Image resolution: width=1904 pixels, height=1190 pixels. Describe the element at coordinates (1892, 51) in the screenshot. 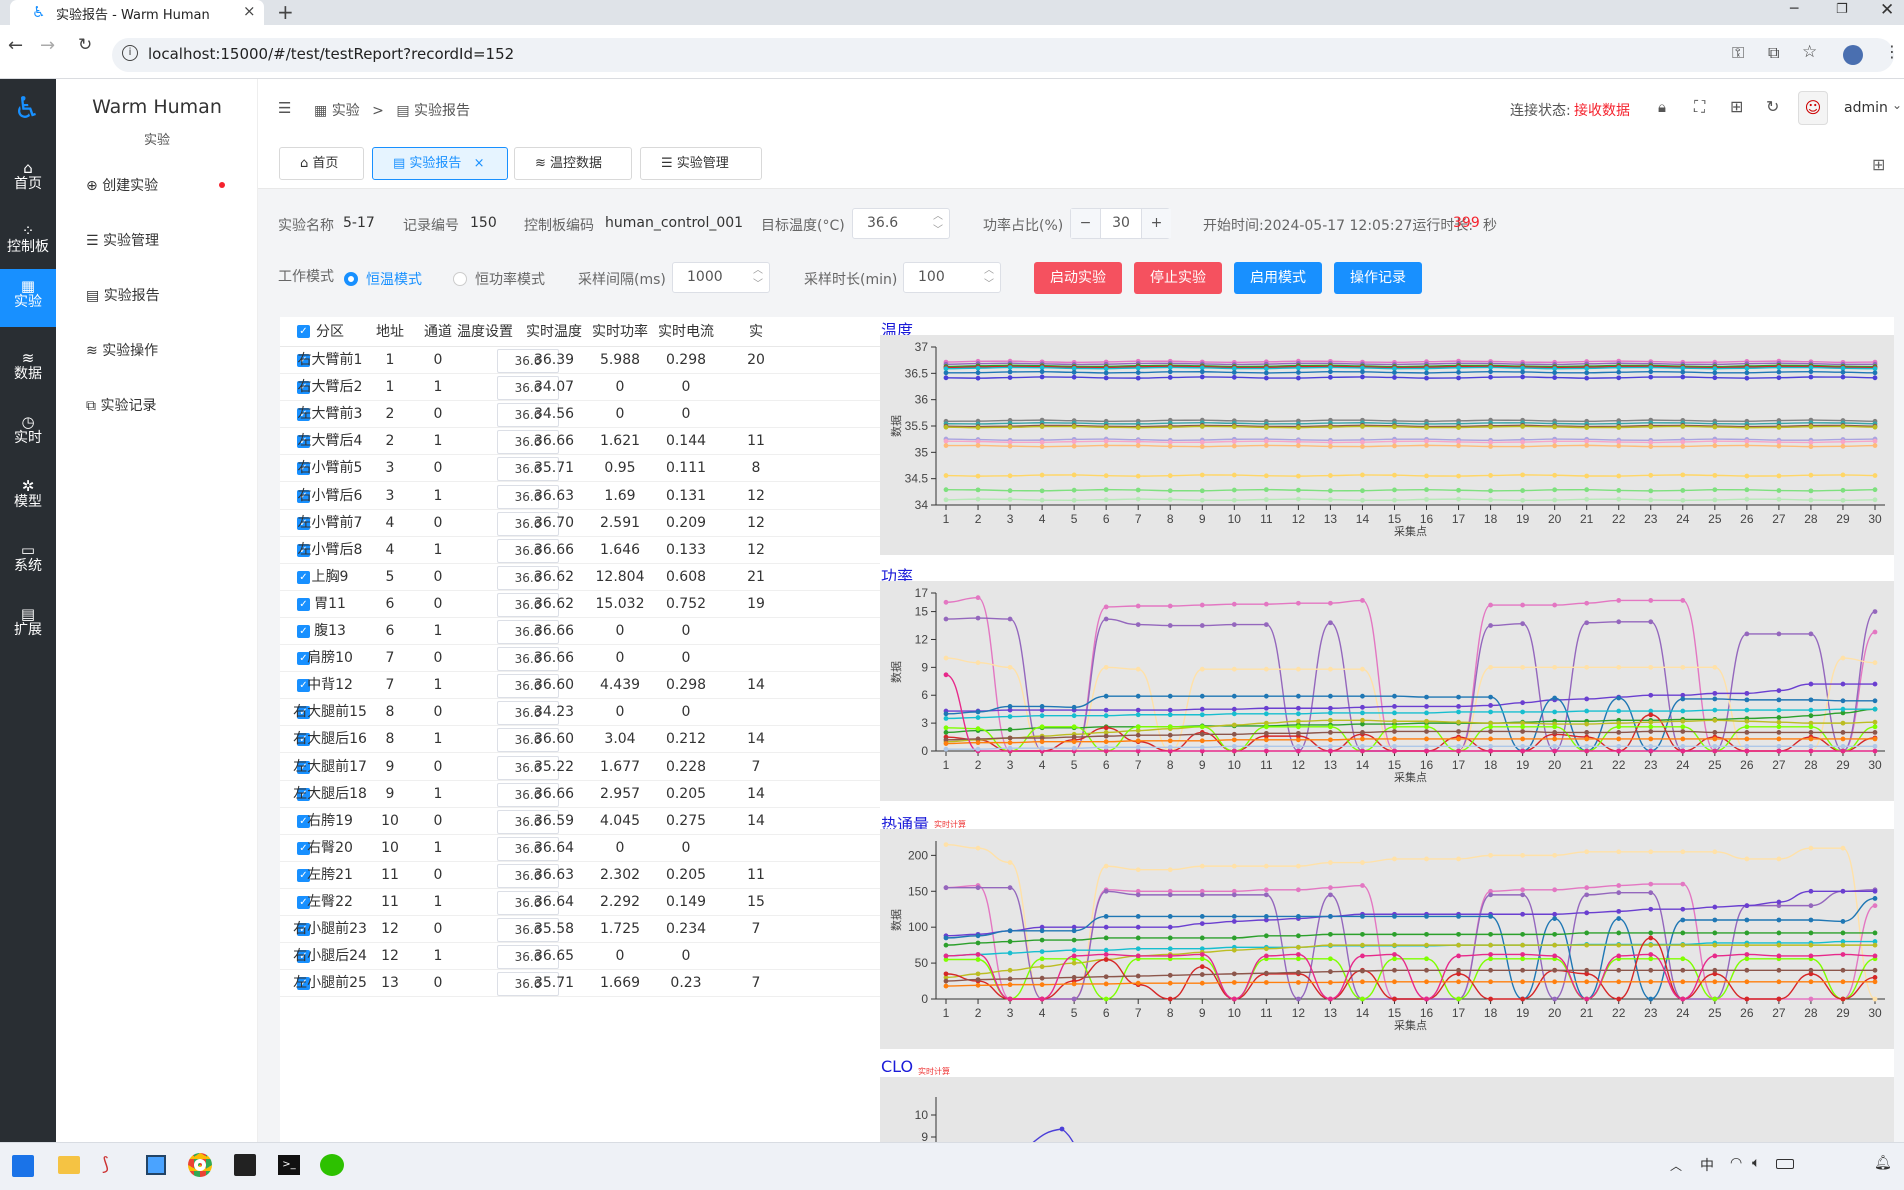

I see `browser-menu-icon: ⋮` at that location.